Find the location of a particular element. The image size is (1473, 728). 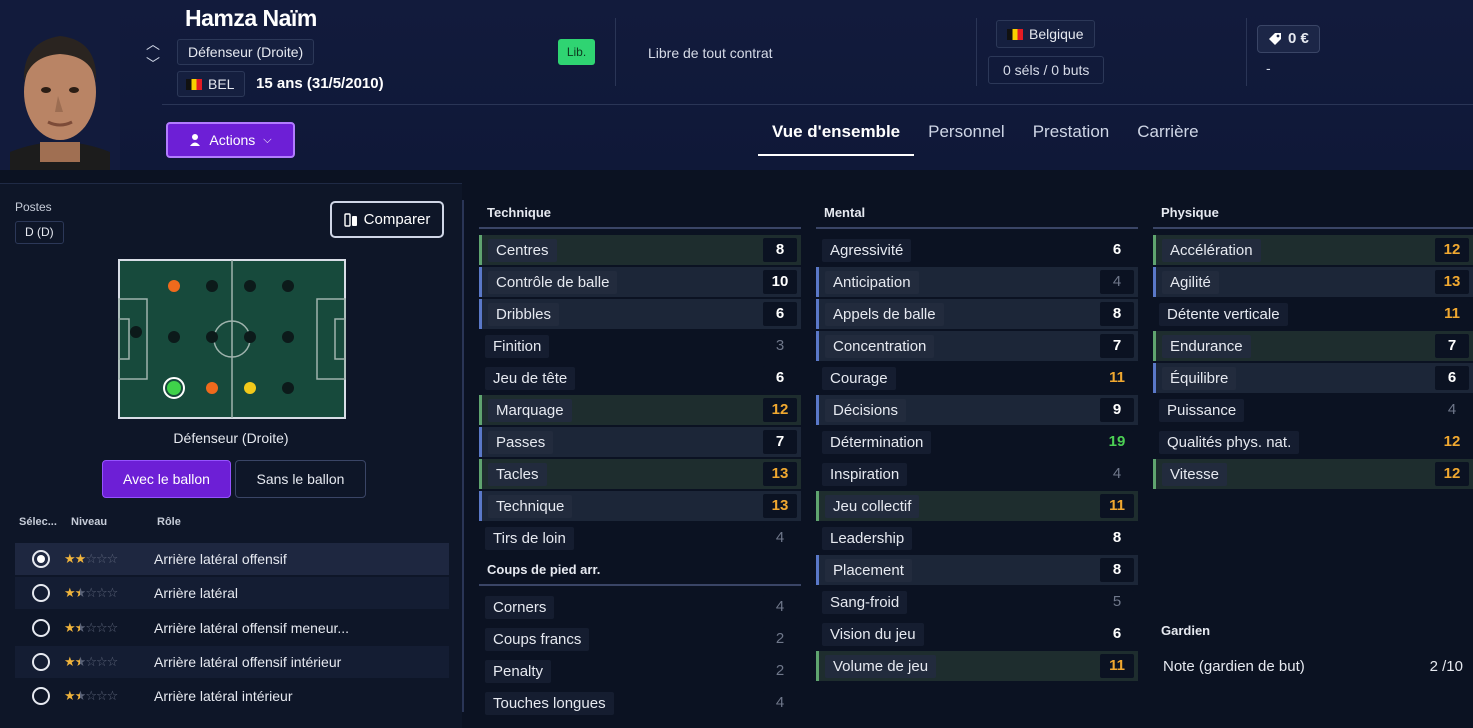

status-badge: Lib. is located at coordinates (576, 52).